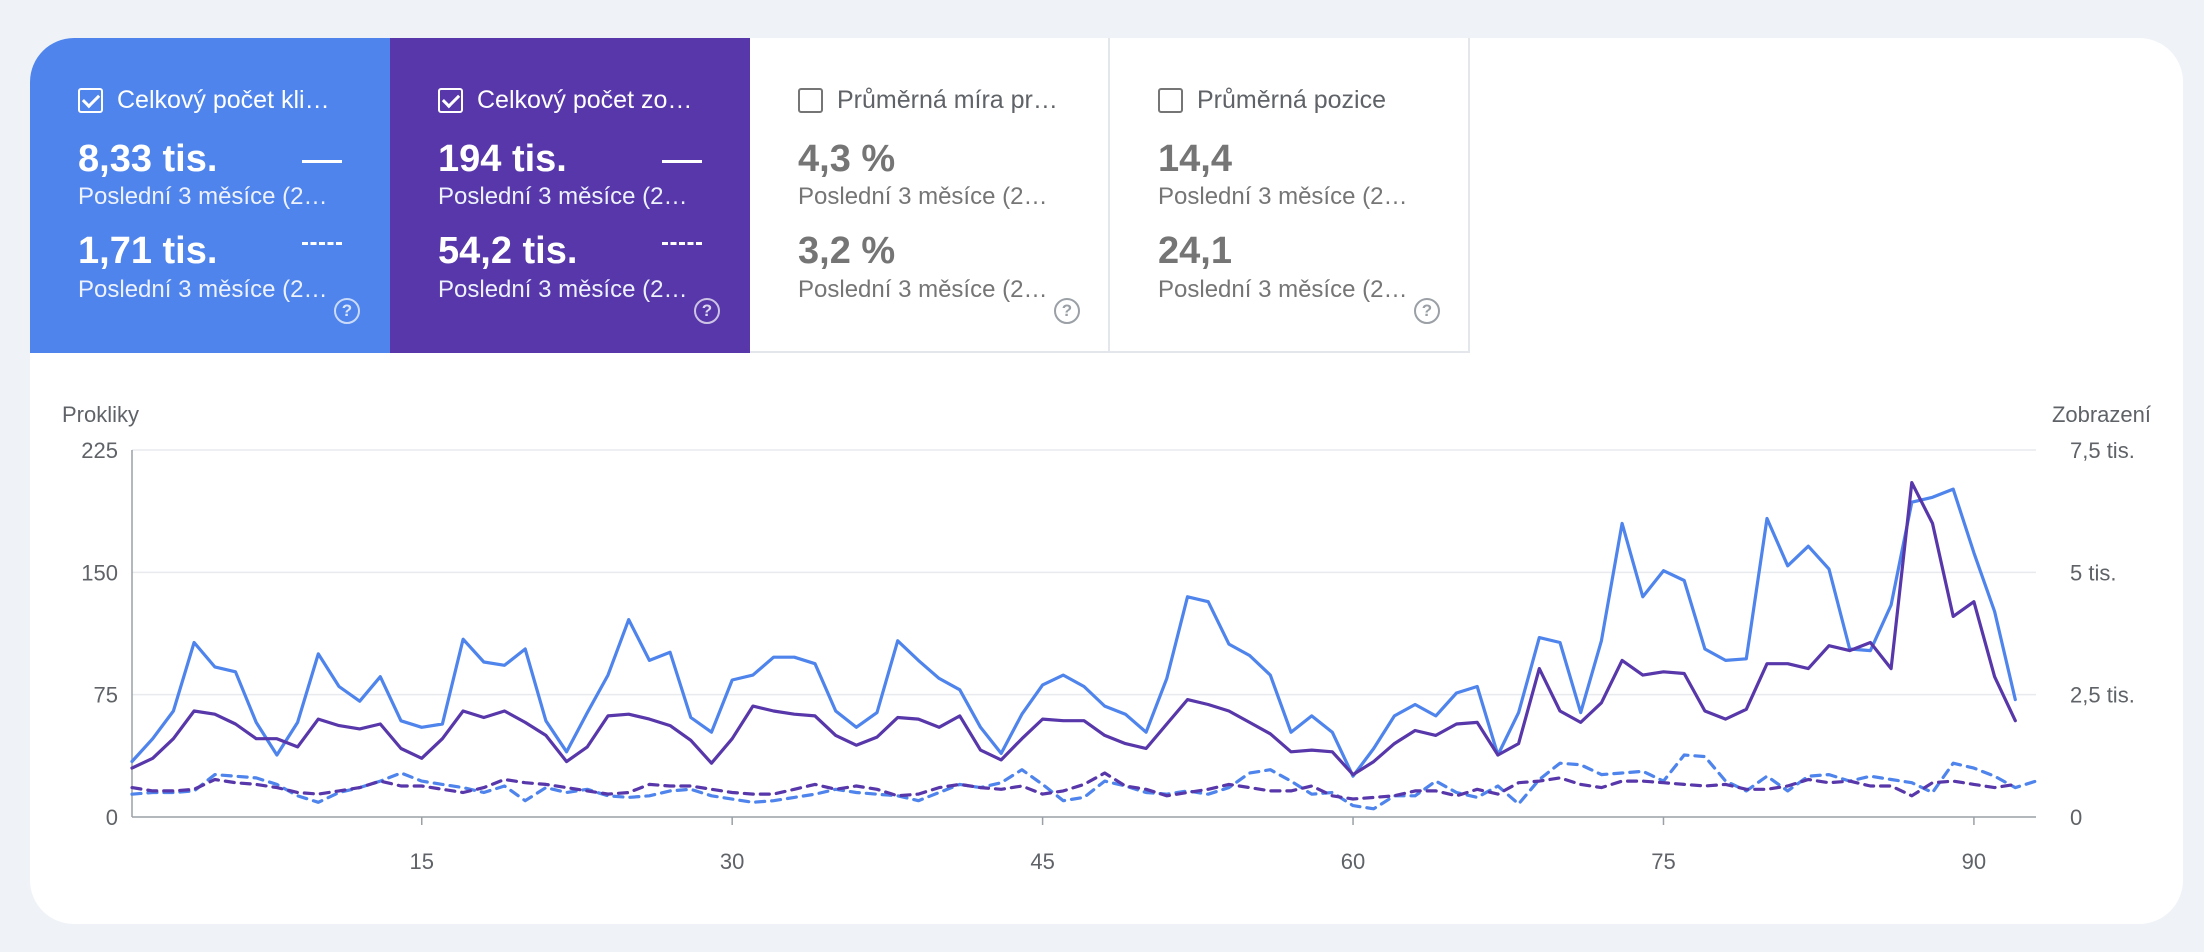 The image size is (2204, 952). I want to click on y-axis-left-ticks: 0 75 150 225, so click(99, 634).